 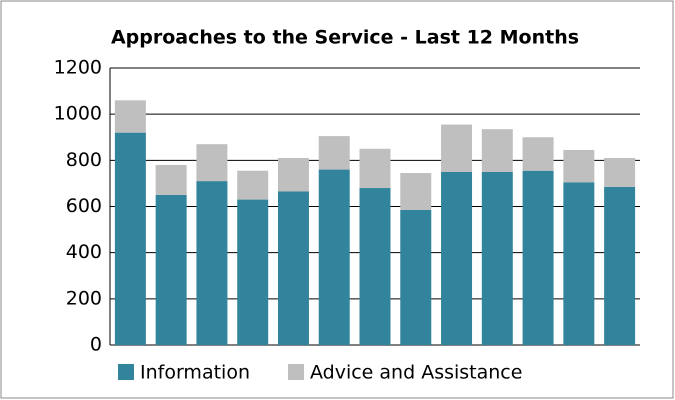 What do you see at coordinates (84, 206) in the screenshot?
I see `y-tick-label: 600` at bounding box center [84, 206].